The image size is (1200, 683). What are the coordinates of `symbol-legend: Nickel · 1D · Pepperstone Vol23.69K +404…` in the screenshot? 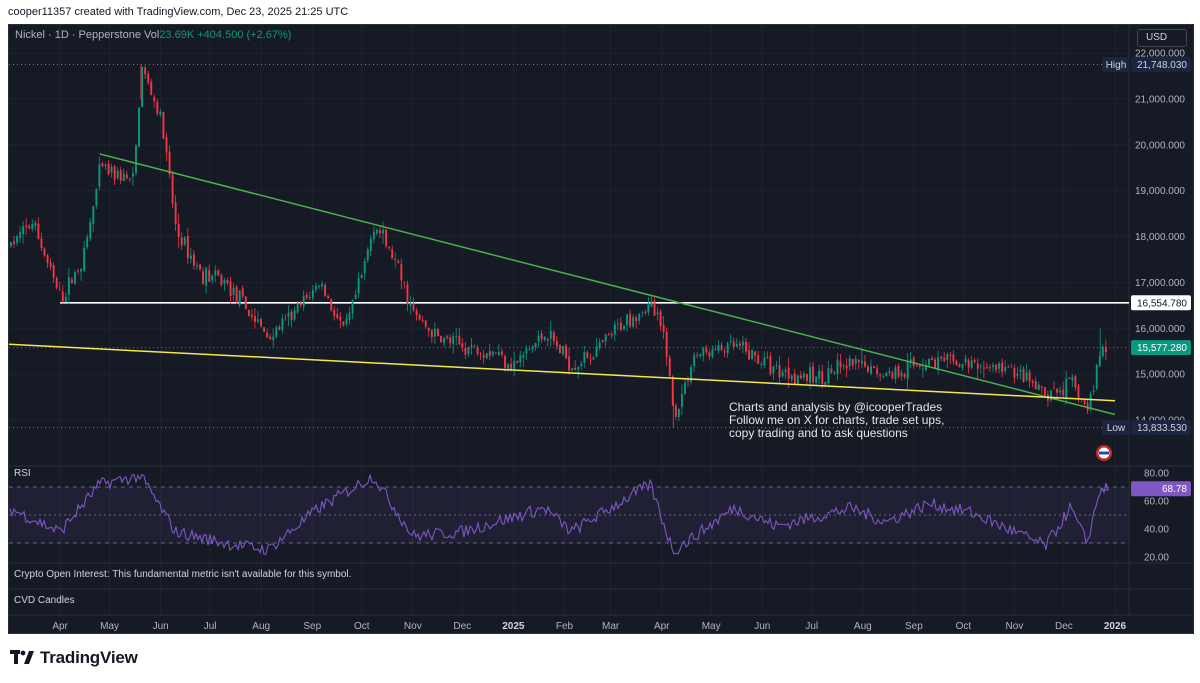 It's located at (153, 35).